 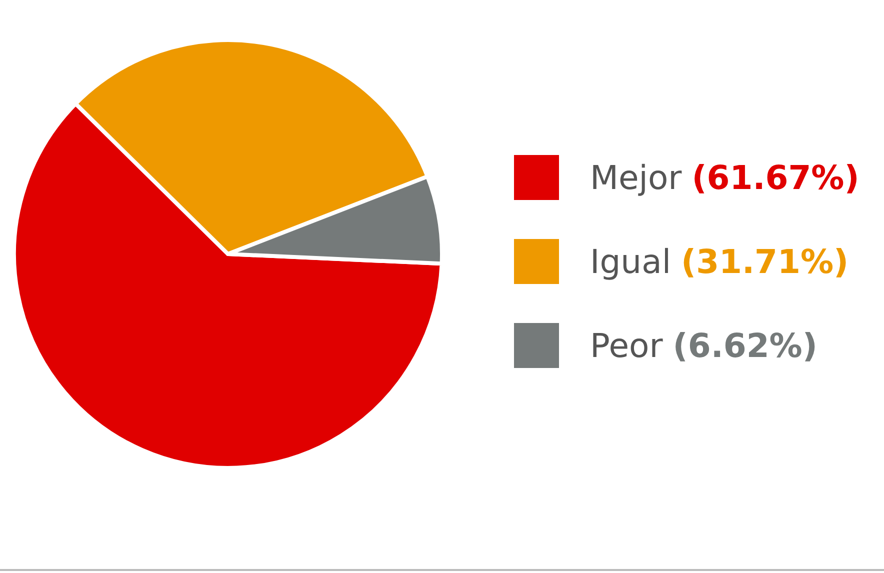 What do you see at coordinates (776, 177) in the screenshot?
I see `data-label: (61.67%)` at bounding box center [776, 177].